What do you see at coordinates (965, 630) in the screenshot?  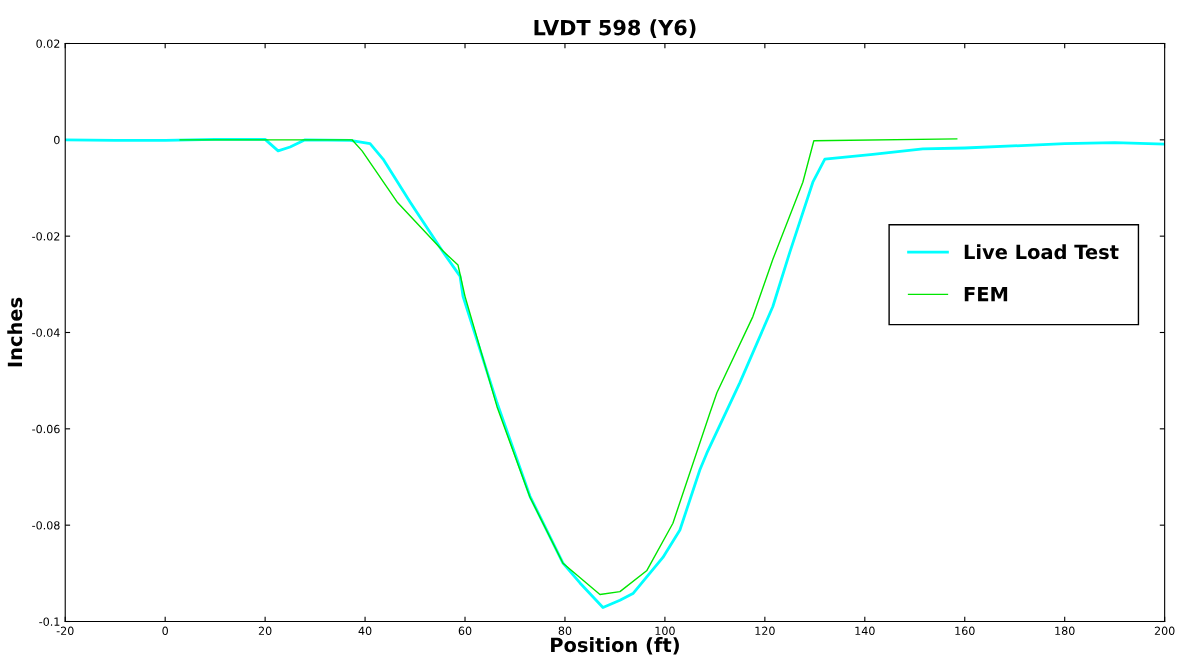 I see `x-tick-label: 160` at bounding box center [965, 630].